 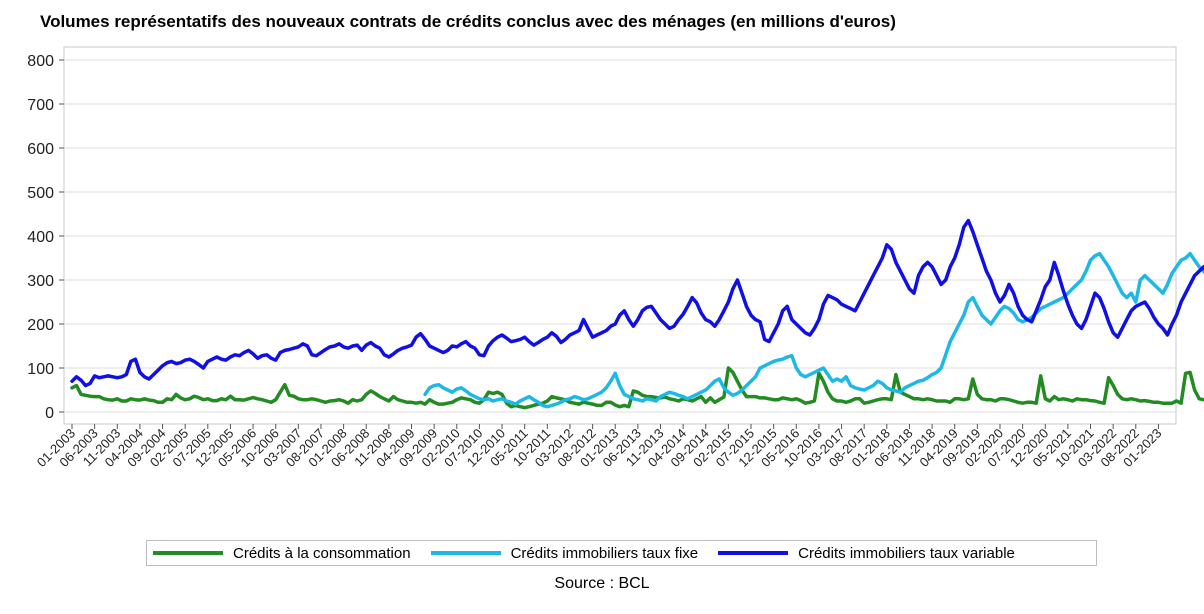 What do you see at coordinates (49, 413) in the screenshot?
I see `y-tick-label: 0` at bounding box center [49, 413].